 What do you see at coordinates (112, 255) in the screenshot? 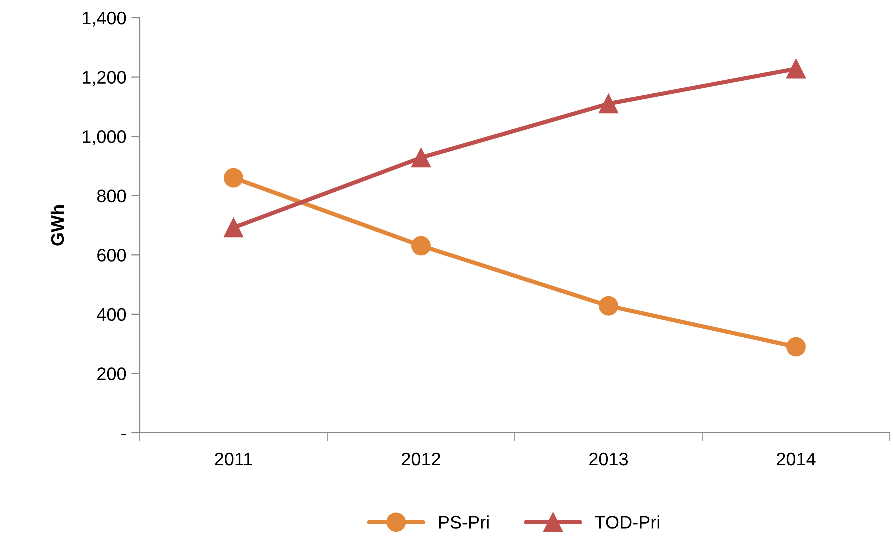
I see `y-tick-label: 600` at bounding box center [112, 255].